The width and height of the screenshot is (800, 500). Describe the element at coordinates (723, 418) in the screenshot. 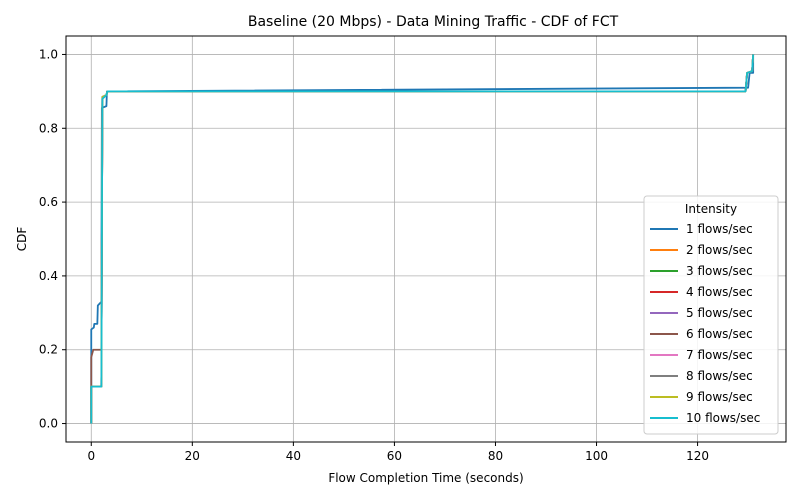

I see `legend-label: 10 flows/sec` at that location.